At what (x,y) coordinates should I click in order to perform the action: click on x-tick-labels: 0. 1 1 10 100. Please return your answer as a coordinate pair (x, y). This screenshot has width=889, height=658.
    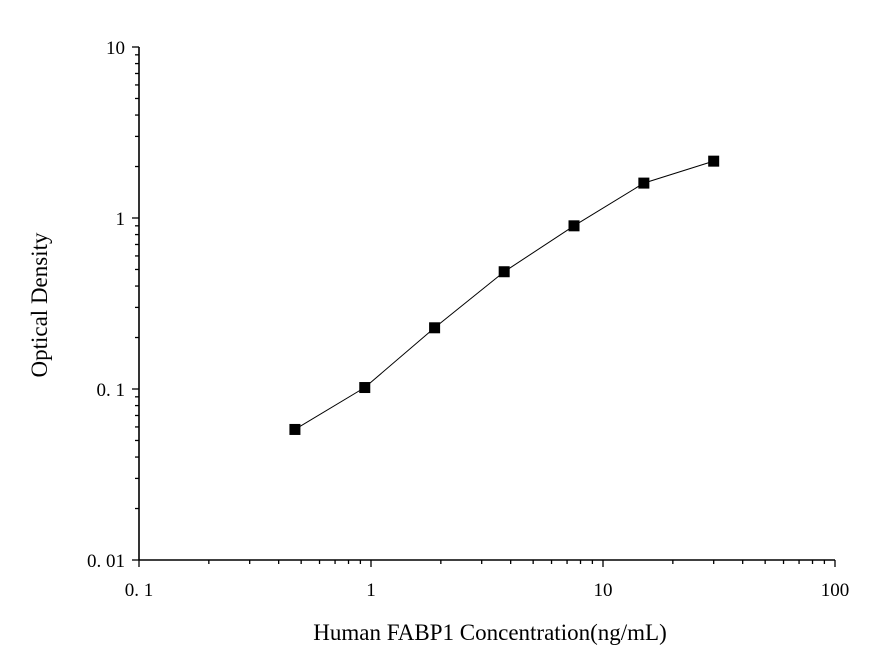
    Looking at the image, I should click on (487, 590).